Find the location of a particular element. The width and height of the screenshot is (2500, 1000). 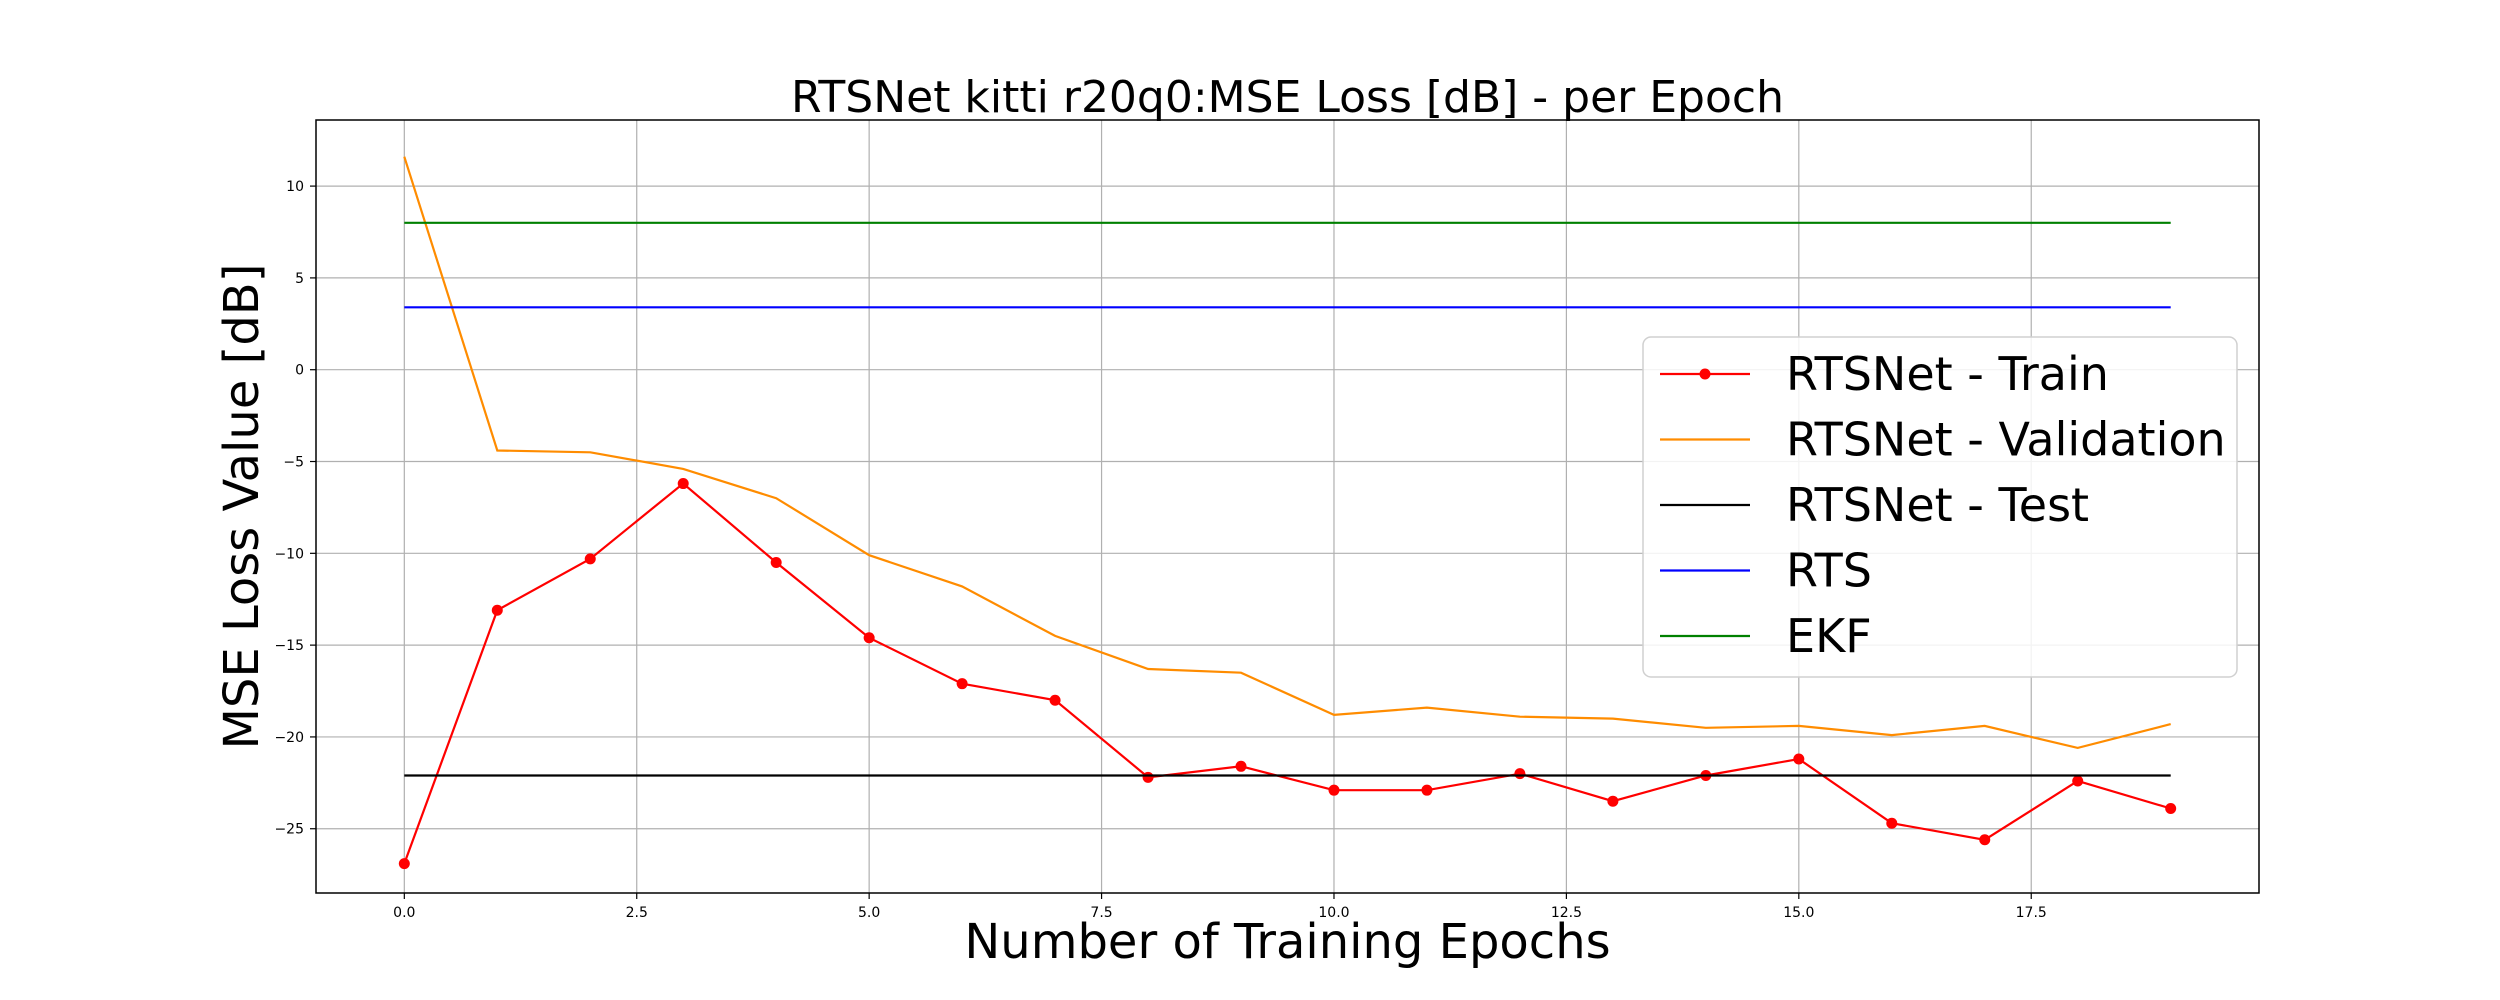

legend-label-ekf: EKF is located at coordinates (1829, 636).